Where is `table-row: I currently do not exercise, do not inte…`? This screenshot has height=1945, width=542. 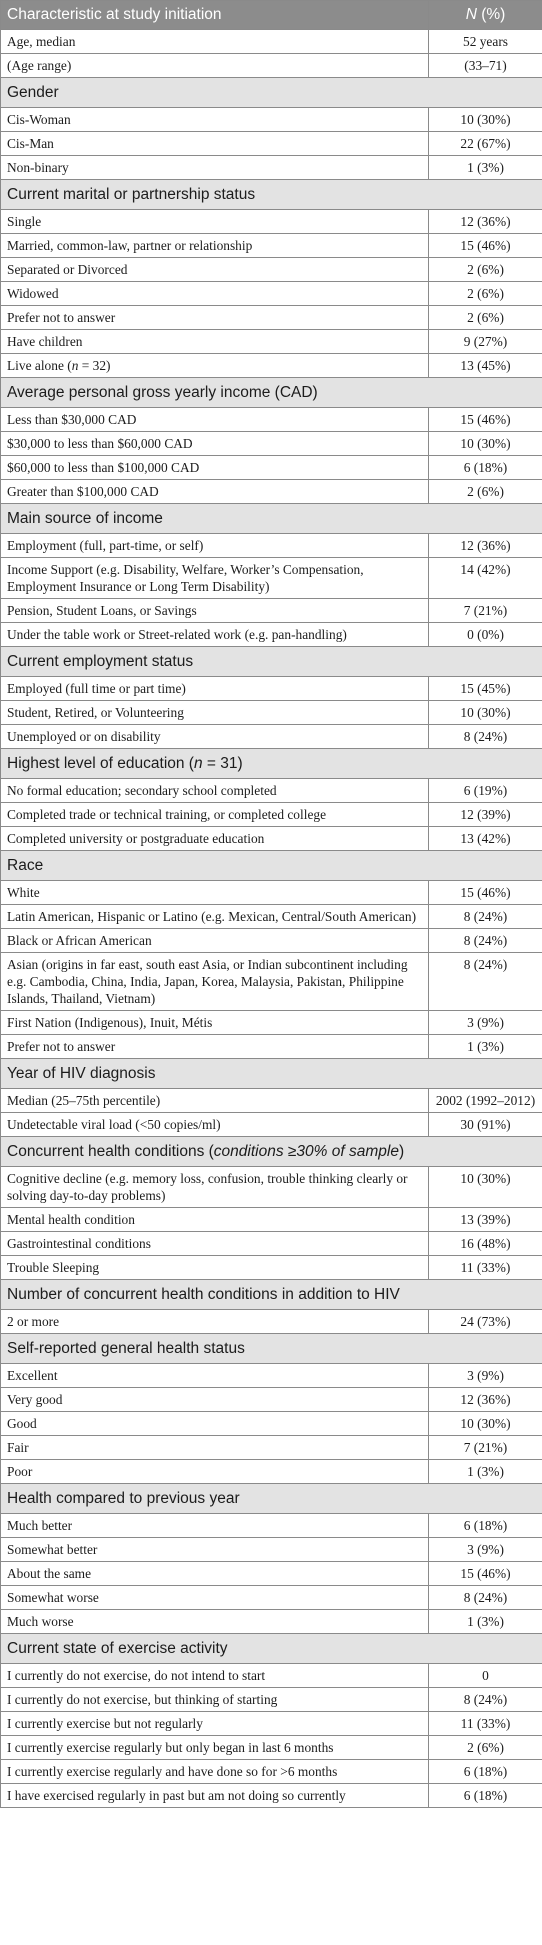 table-row: I currently do not exercise, do not inte… is located at coordinates (271, 1675).